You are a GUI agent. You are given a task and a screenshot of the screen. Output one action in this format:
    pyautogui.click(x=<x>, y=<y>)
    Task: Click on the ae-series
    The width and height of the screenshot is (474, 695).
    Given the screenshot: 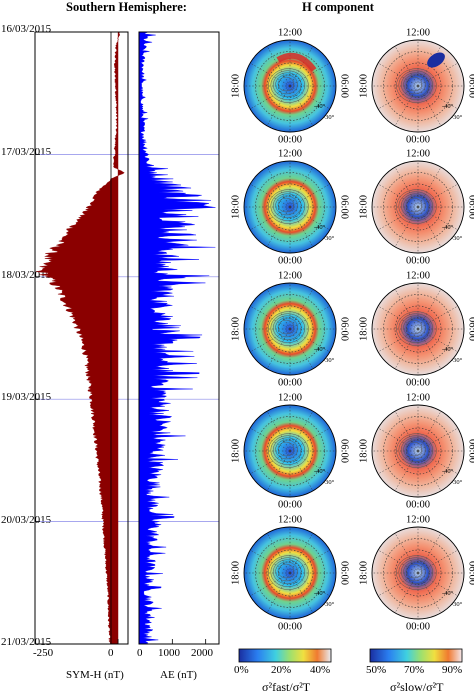 What is the action you would take?
    pyautogui.click(x=177, y=338)
    